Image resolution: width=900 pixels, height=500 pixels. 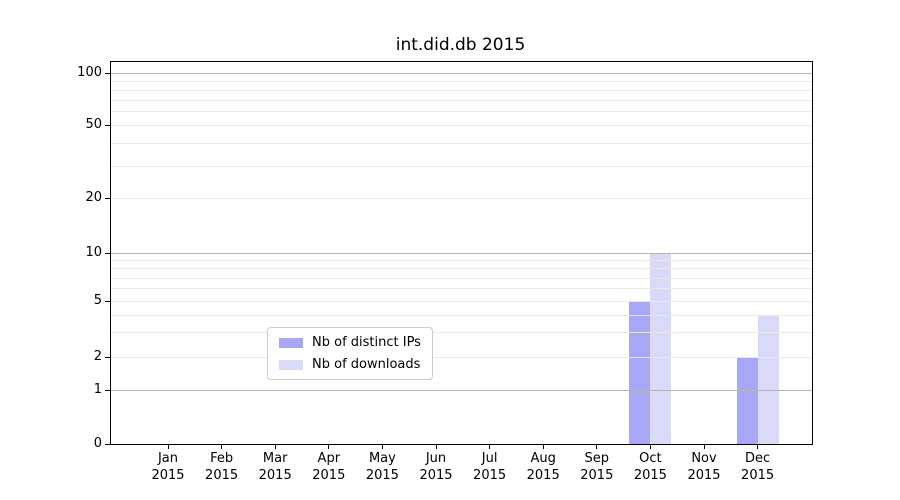 I want to click on x-tick-label-nov: Nov 2015, so click(x=704, y=467).